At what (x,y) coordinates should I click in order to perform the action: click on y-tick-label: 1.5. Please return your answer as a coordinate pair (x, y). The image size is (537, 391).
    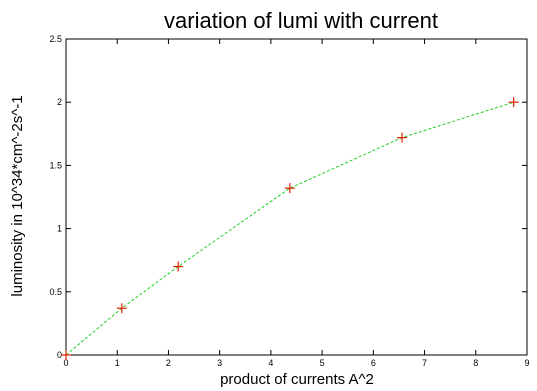
    Looking at the image, I should click on (55, 165).